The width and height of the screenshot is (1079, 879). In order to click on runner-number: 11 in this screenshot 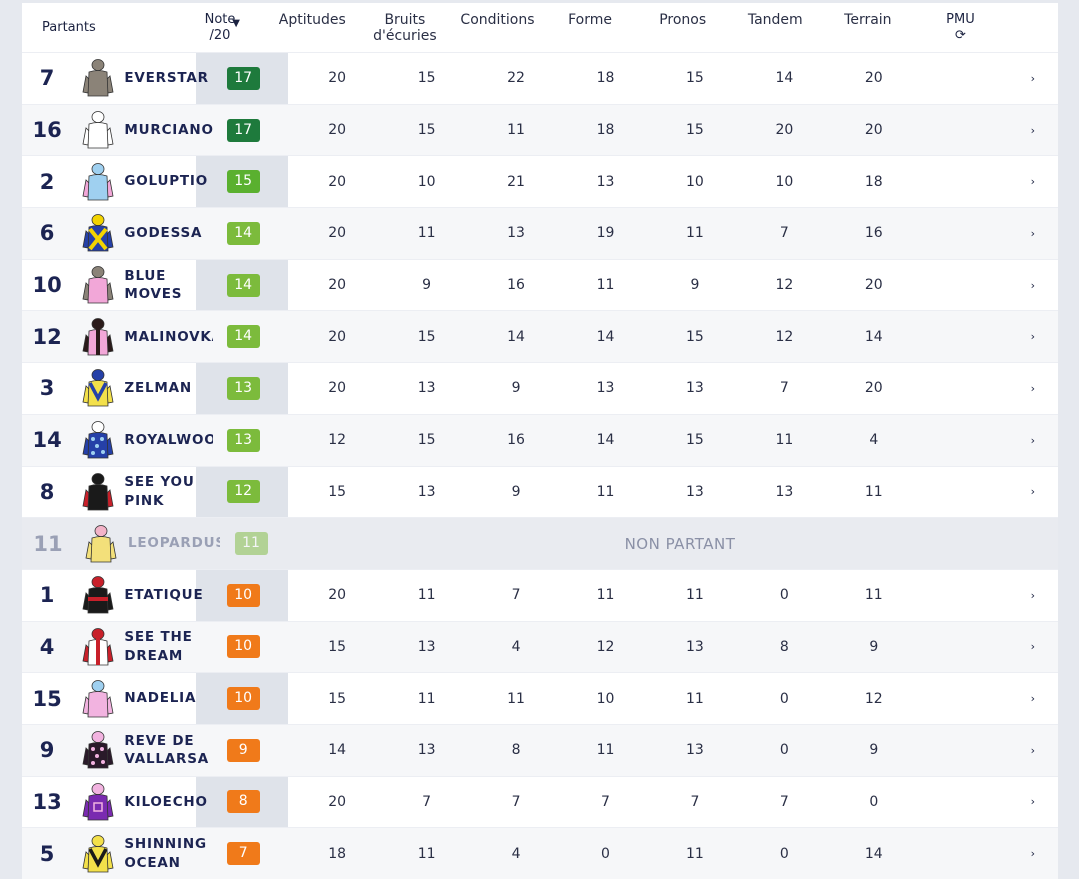, I will do `click(48, 543)`.